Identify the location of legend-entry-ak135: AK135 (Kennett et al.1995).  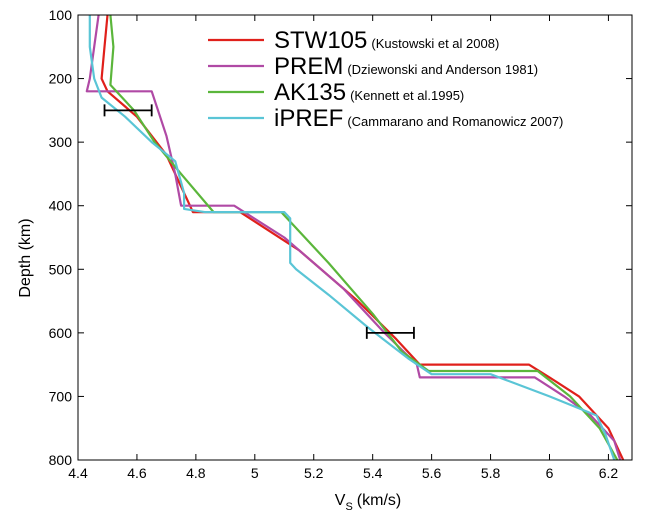
(336, 92).